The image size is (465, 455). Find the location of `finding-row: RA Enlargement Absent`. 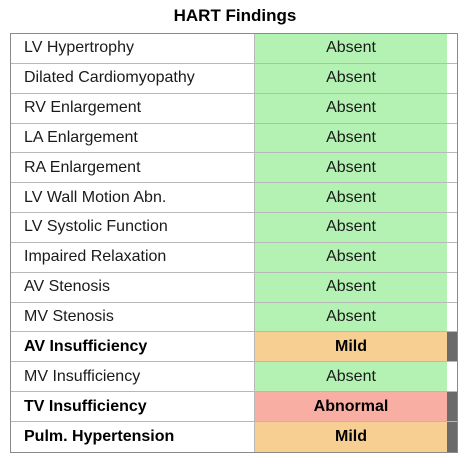

finding-row: RA Enlargement Absent is located at coordinates (234, 168).